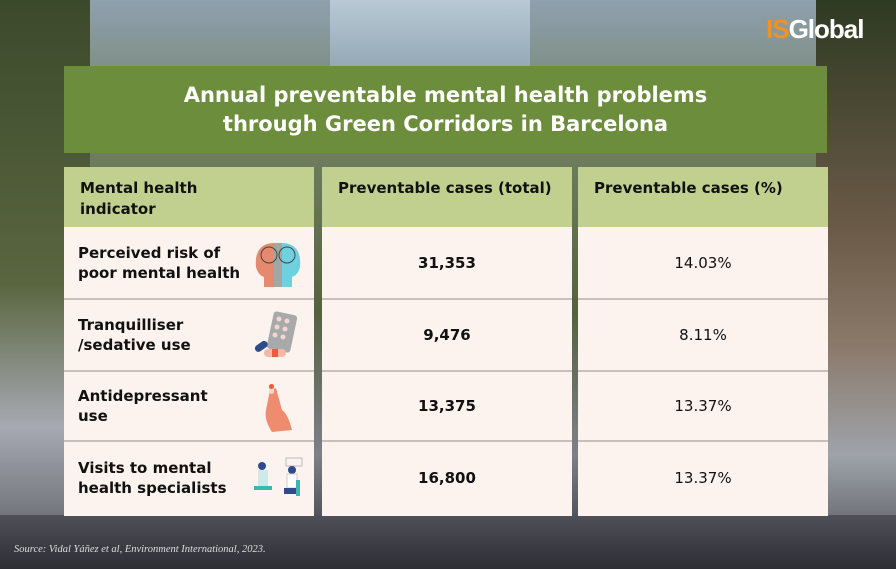  I want to click on hand-pill-icon, so click(278, 408).